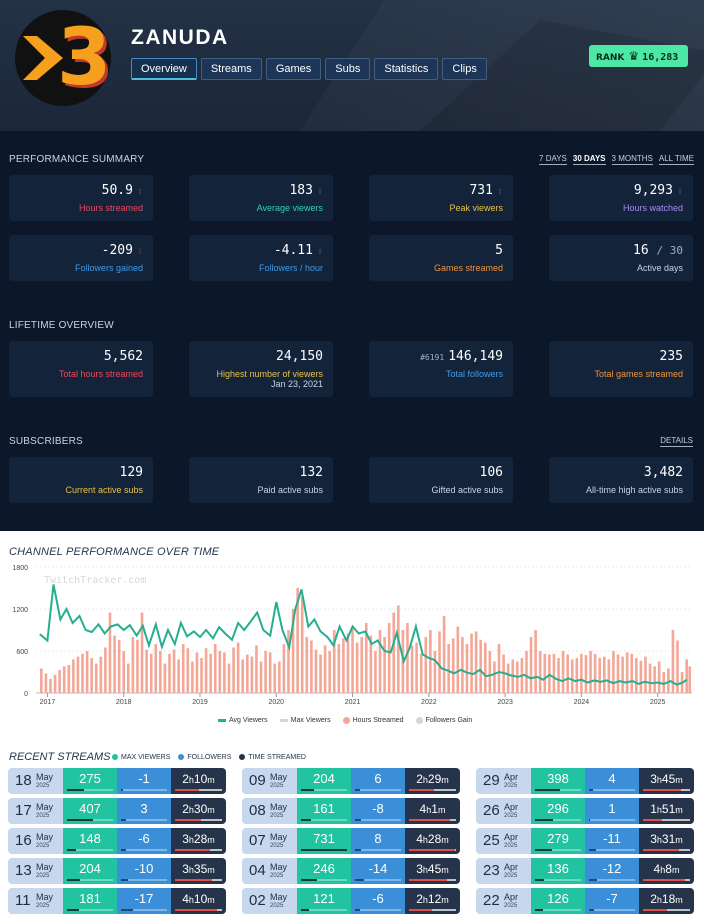 This screenshot has height=919, width=704. Describe the element at coordinates (257, 810) in the screenshot. I see `stream-day: 08` at that location.